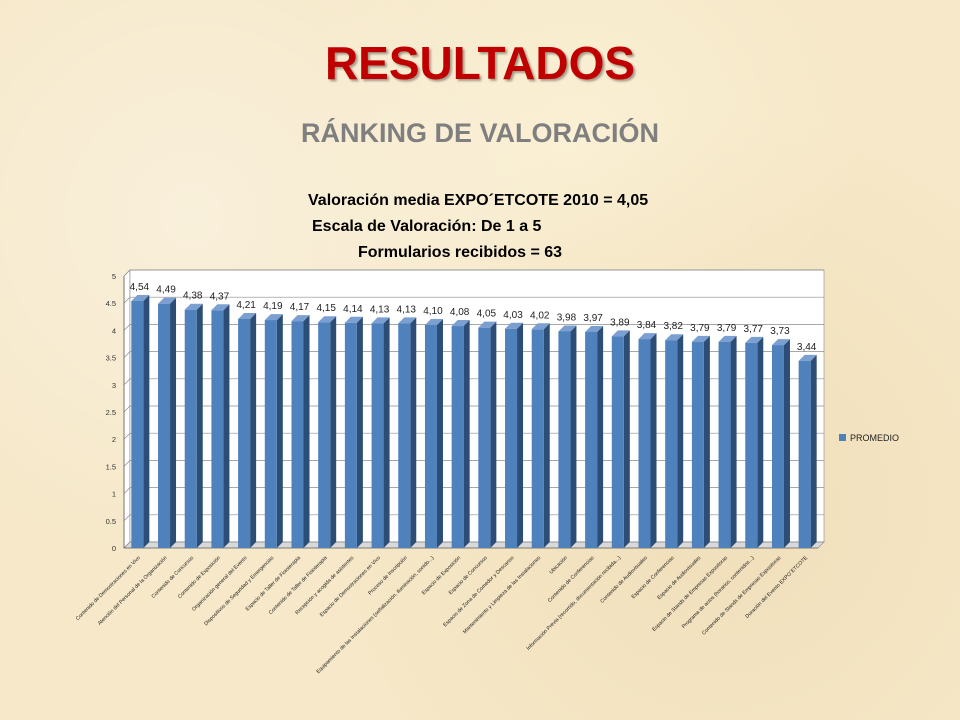 The height and width of the screenshot is (720, 960). Describe the element at coordinates (111, 358) in the screenshot. I see `y-tick-label: 3.5` at that location.